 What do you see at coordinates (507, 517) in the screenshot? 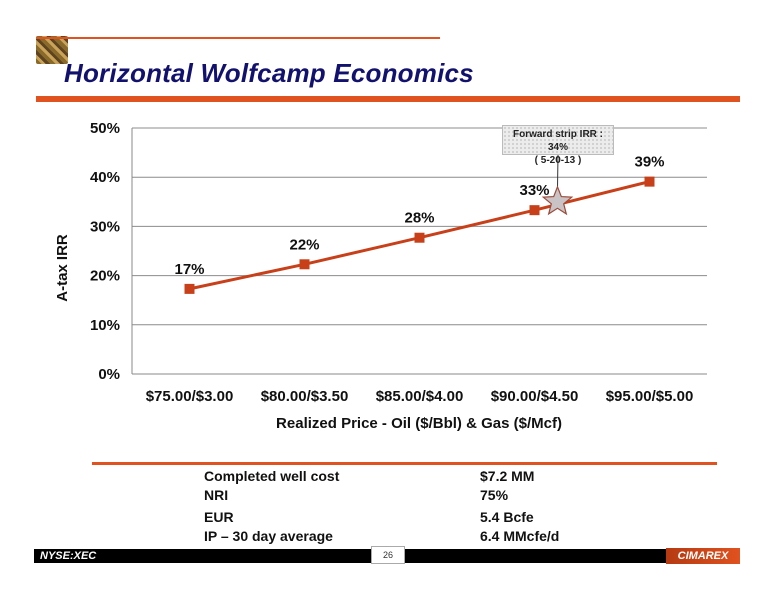
I see `stat-value: 5.4 Bcfe` at bounding box center [507, 517].